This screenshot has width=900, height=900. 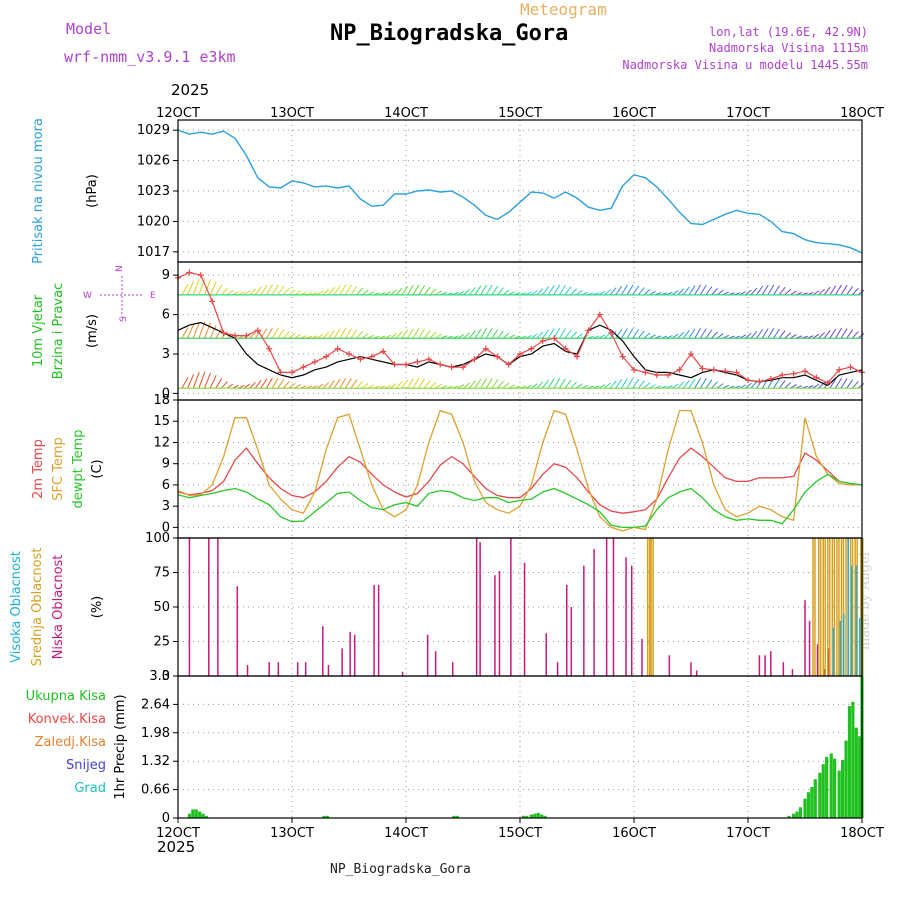 I want to click on meteogram-subtitle: Meteogram, so click(x=563, y=9).